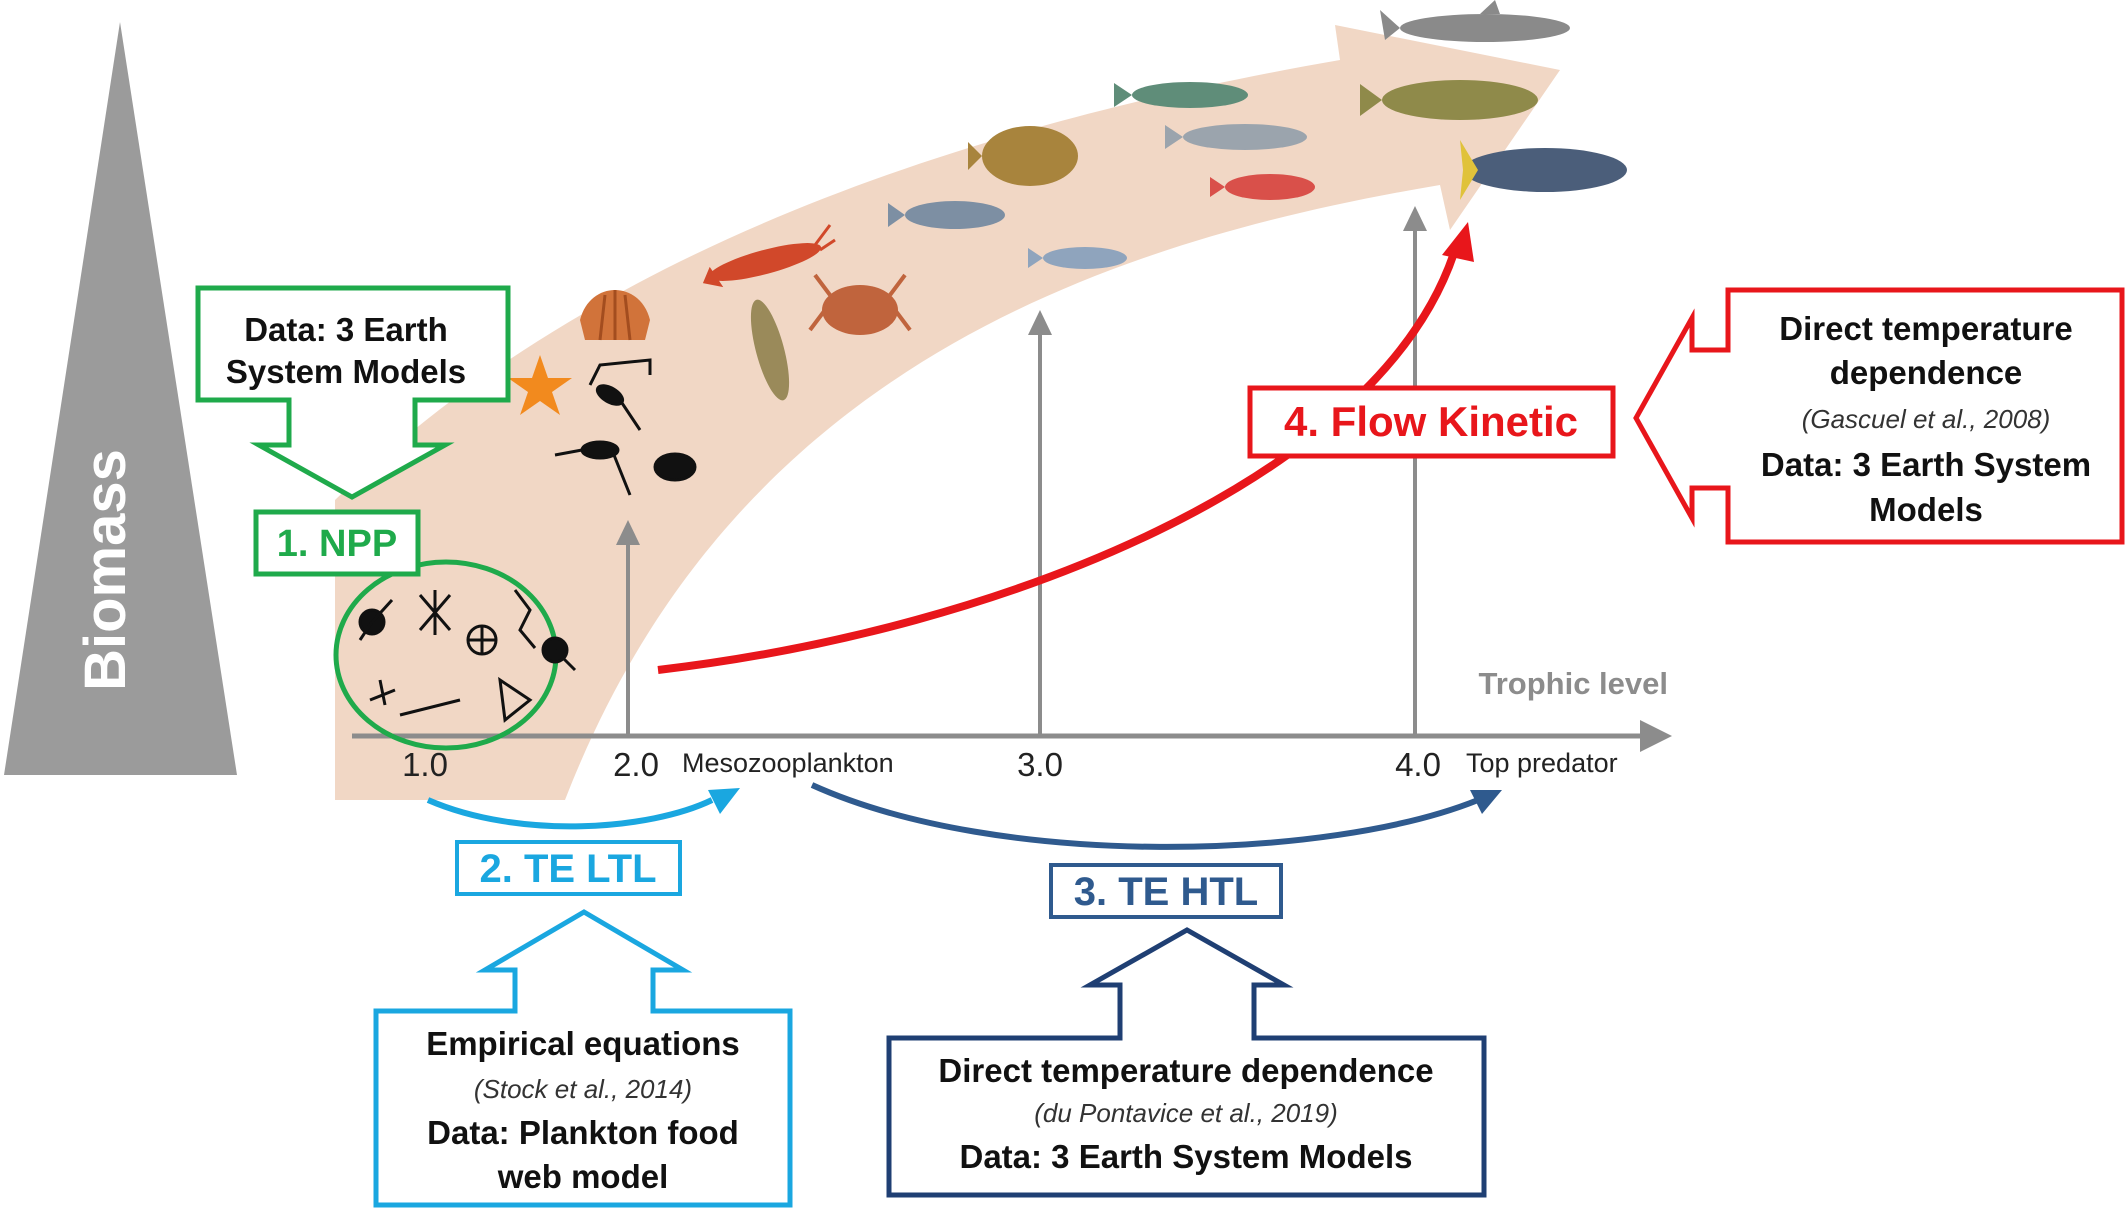  Describe the element at coordinates (467, 656) in the screenshot. I see `phytoplankton-icon` at that location.